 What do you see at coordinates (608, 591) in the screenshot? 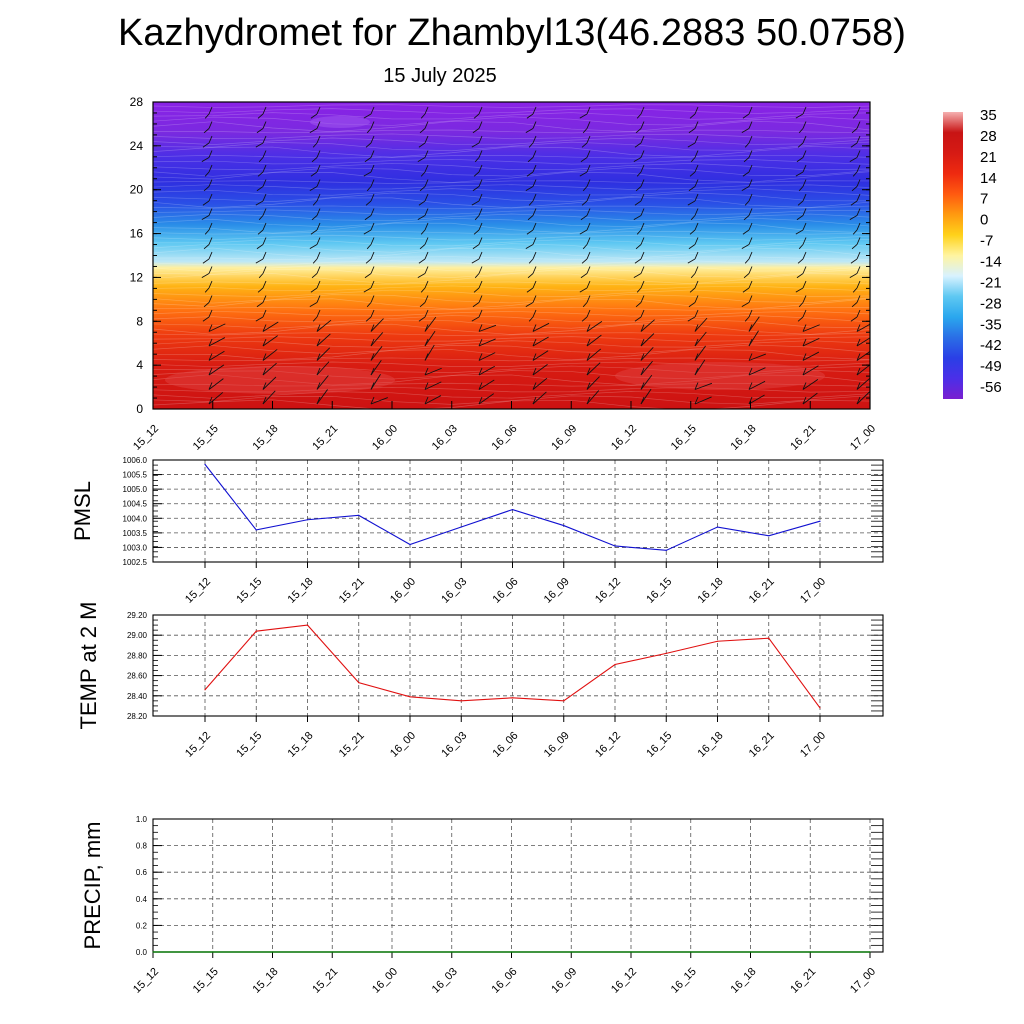
I see `pmsl-xtick-label: 16_12` at bounding box center [608, 591].